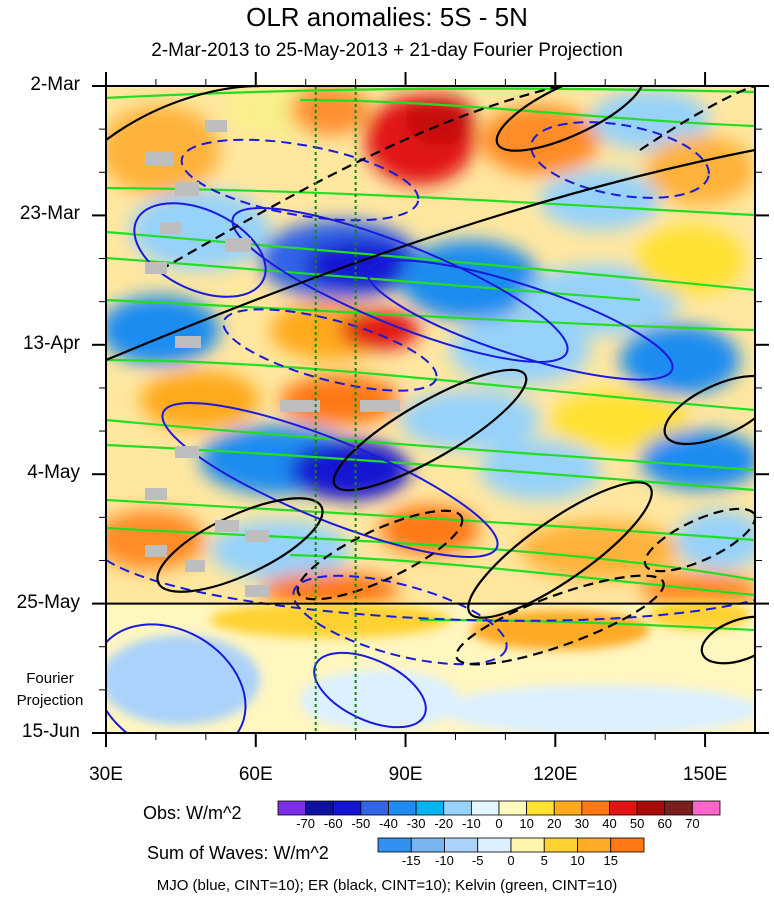 This screenshot has height=899, width=774. Describe the element at coordinates (555, 774) in the screenshot. I see `x-tick-label: 120E` at that location.